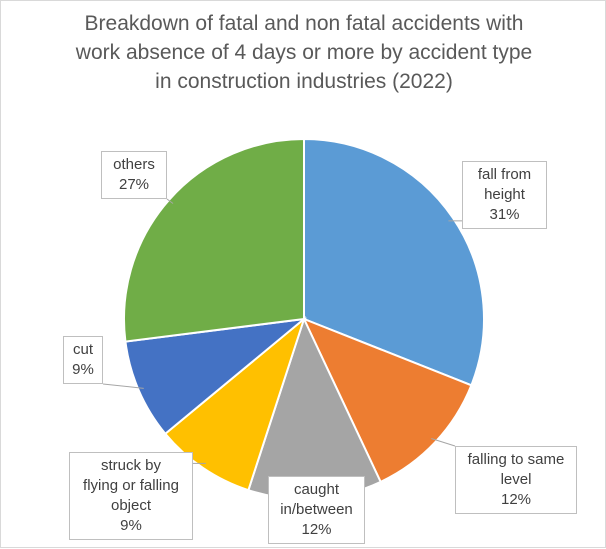 This screenshot has width=606, height=549. What do you see at coordinates (134, 175) in the screenshot?
I see `data-label-others: others 27%` at bounding box center [134, 175].